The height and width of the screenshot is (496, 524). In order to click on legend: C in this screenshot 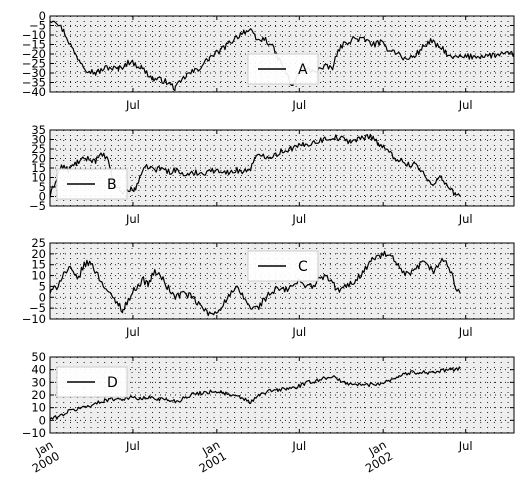, I will do `click(283, 266)`.